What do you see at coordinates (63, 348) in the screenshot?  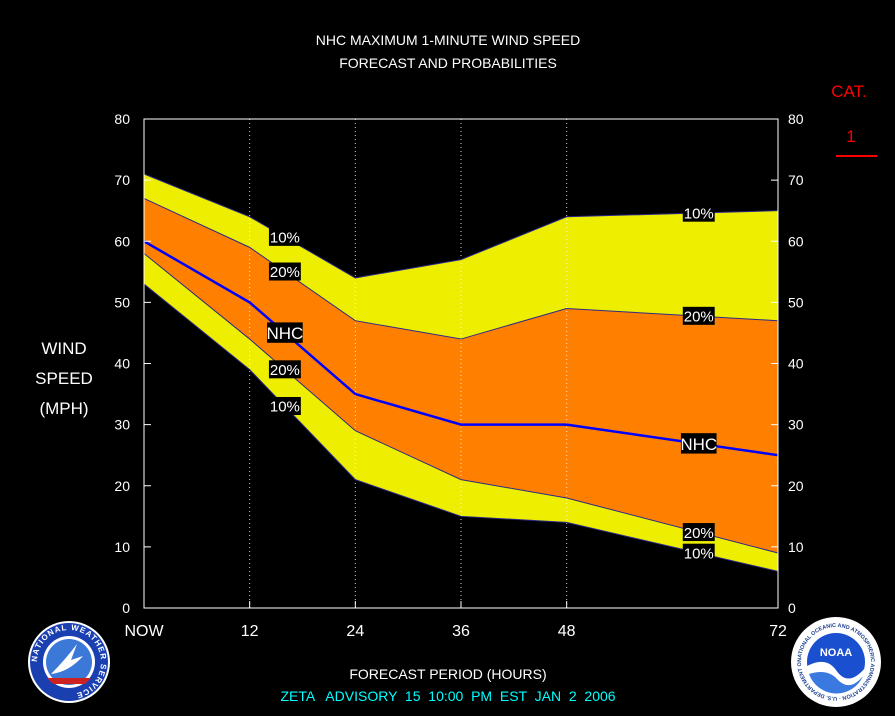 I see `y-axis-label-line1: WIND` at bounding box center [63, 348].